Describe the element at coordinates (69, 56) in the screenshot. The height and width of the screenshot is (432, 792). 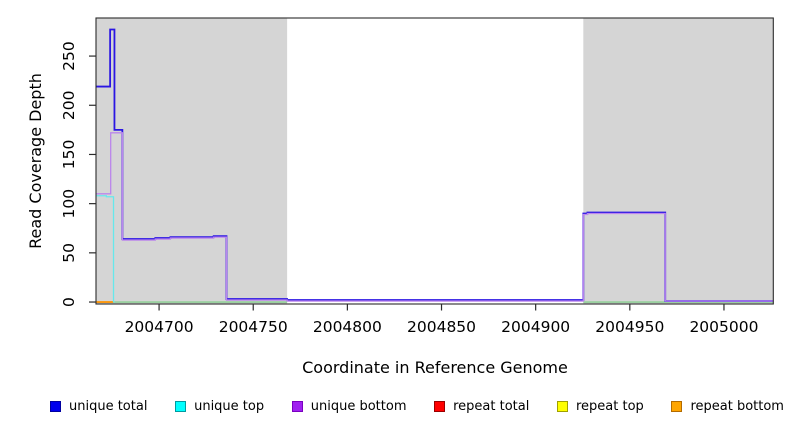
I see `y-tick-label: 250` at that location.